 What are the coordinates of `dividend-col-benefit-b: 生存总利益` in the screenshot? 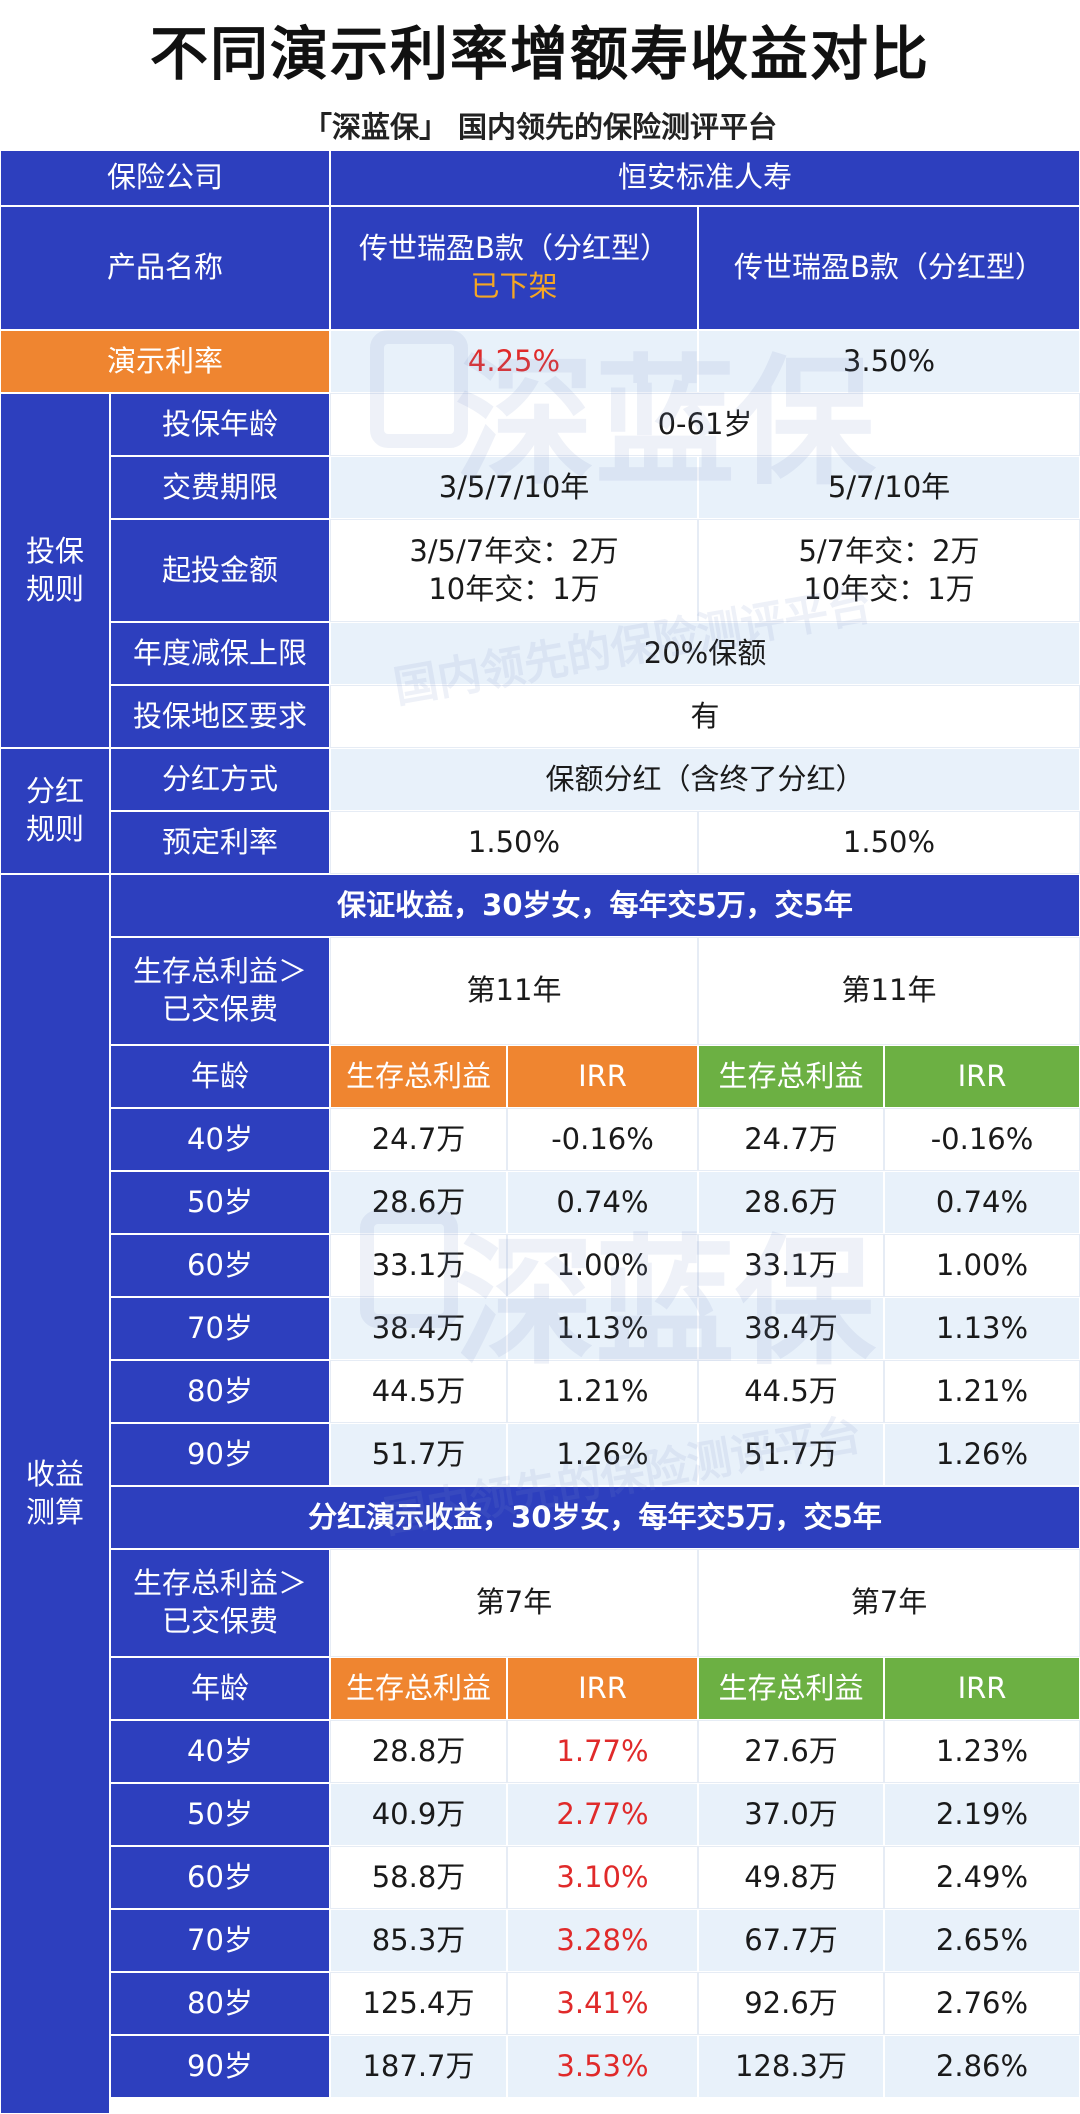 It's located at (791, 1688).